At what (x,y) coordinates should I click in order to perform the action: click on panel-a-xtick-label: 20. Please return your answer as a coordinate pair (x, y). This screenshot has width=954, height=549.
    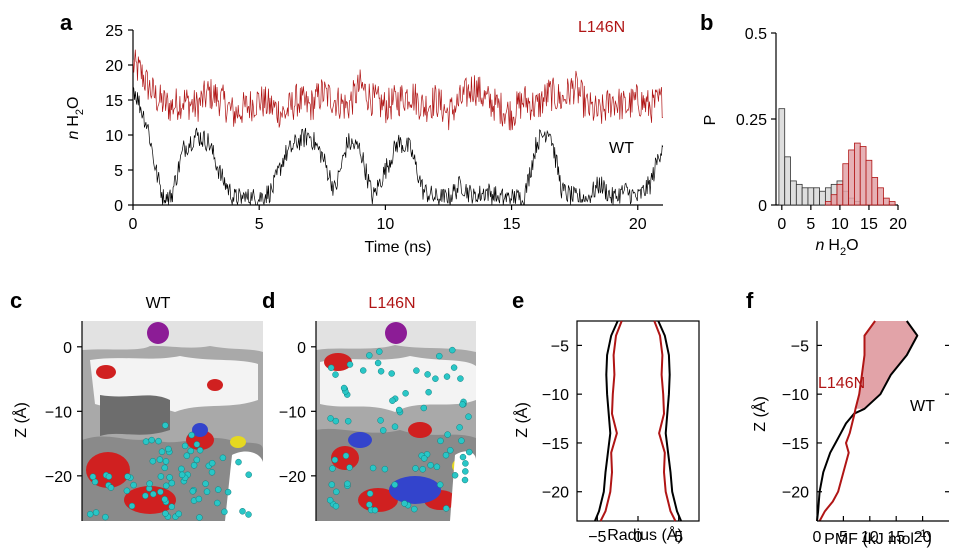
    Looking at the image, I should click on (638, 224).